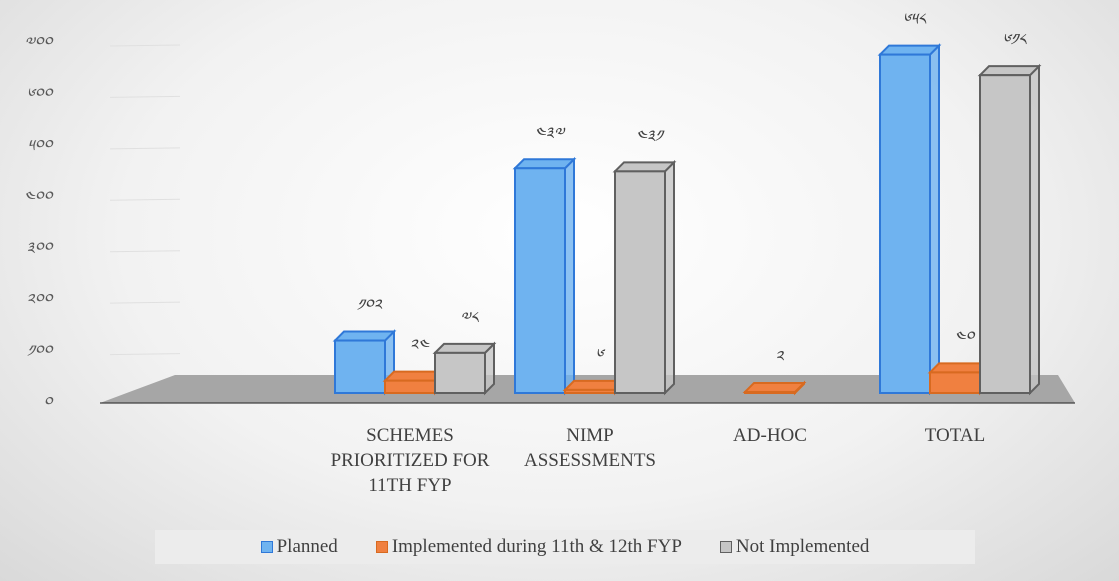 This screenshot has width=1119, height=581. What do you see at coordinates (549, 133) in the screenshot?
I see `data-label: ༤༣༧` at bounding box center [549, 133].